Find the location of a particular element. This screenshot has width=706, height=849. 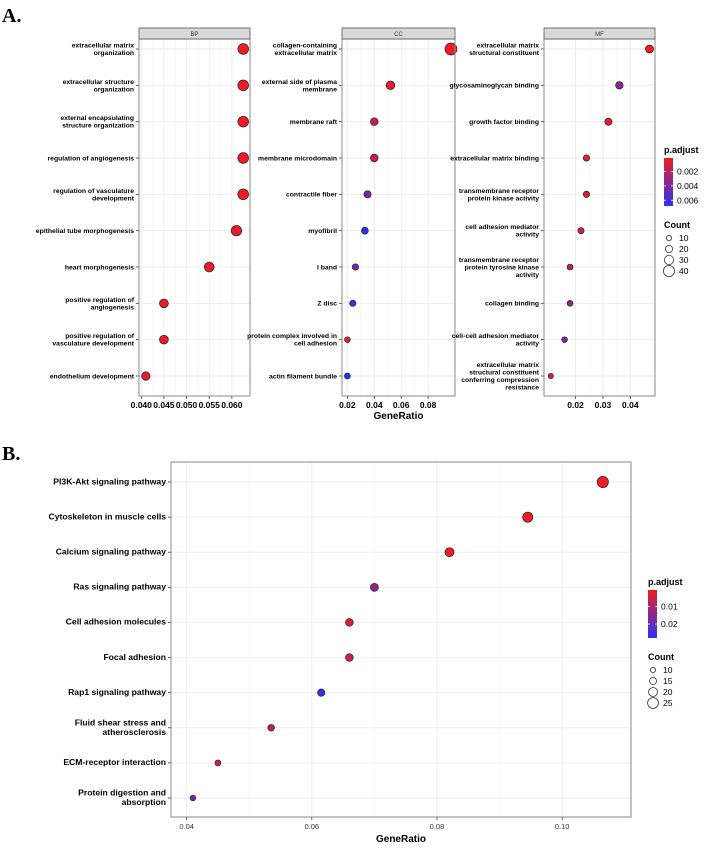

y-label-regulation-of-vasculature-development: regulation of vasculature development is located at coordinates (94, 195).